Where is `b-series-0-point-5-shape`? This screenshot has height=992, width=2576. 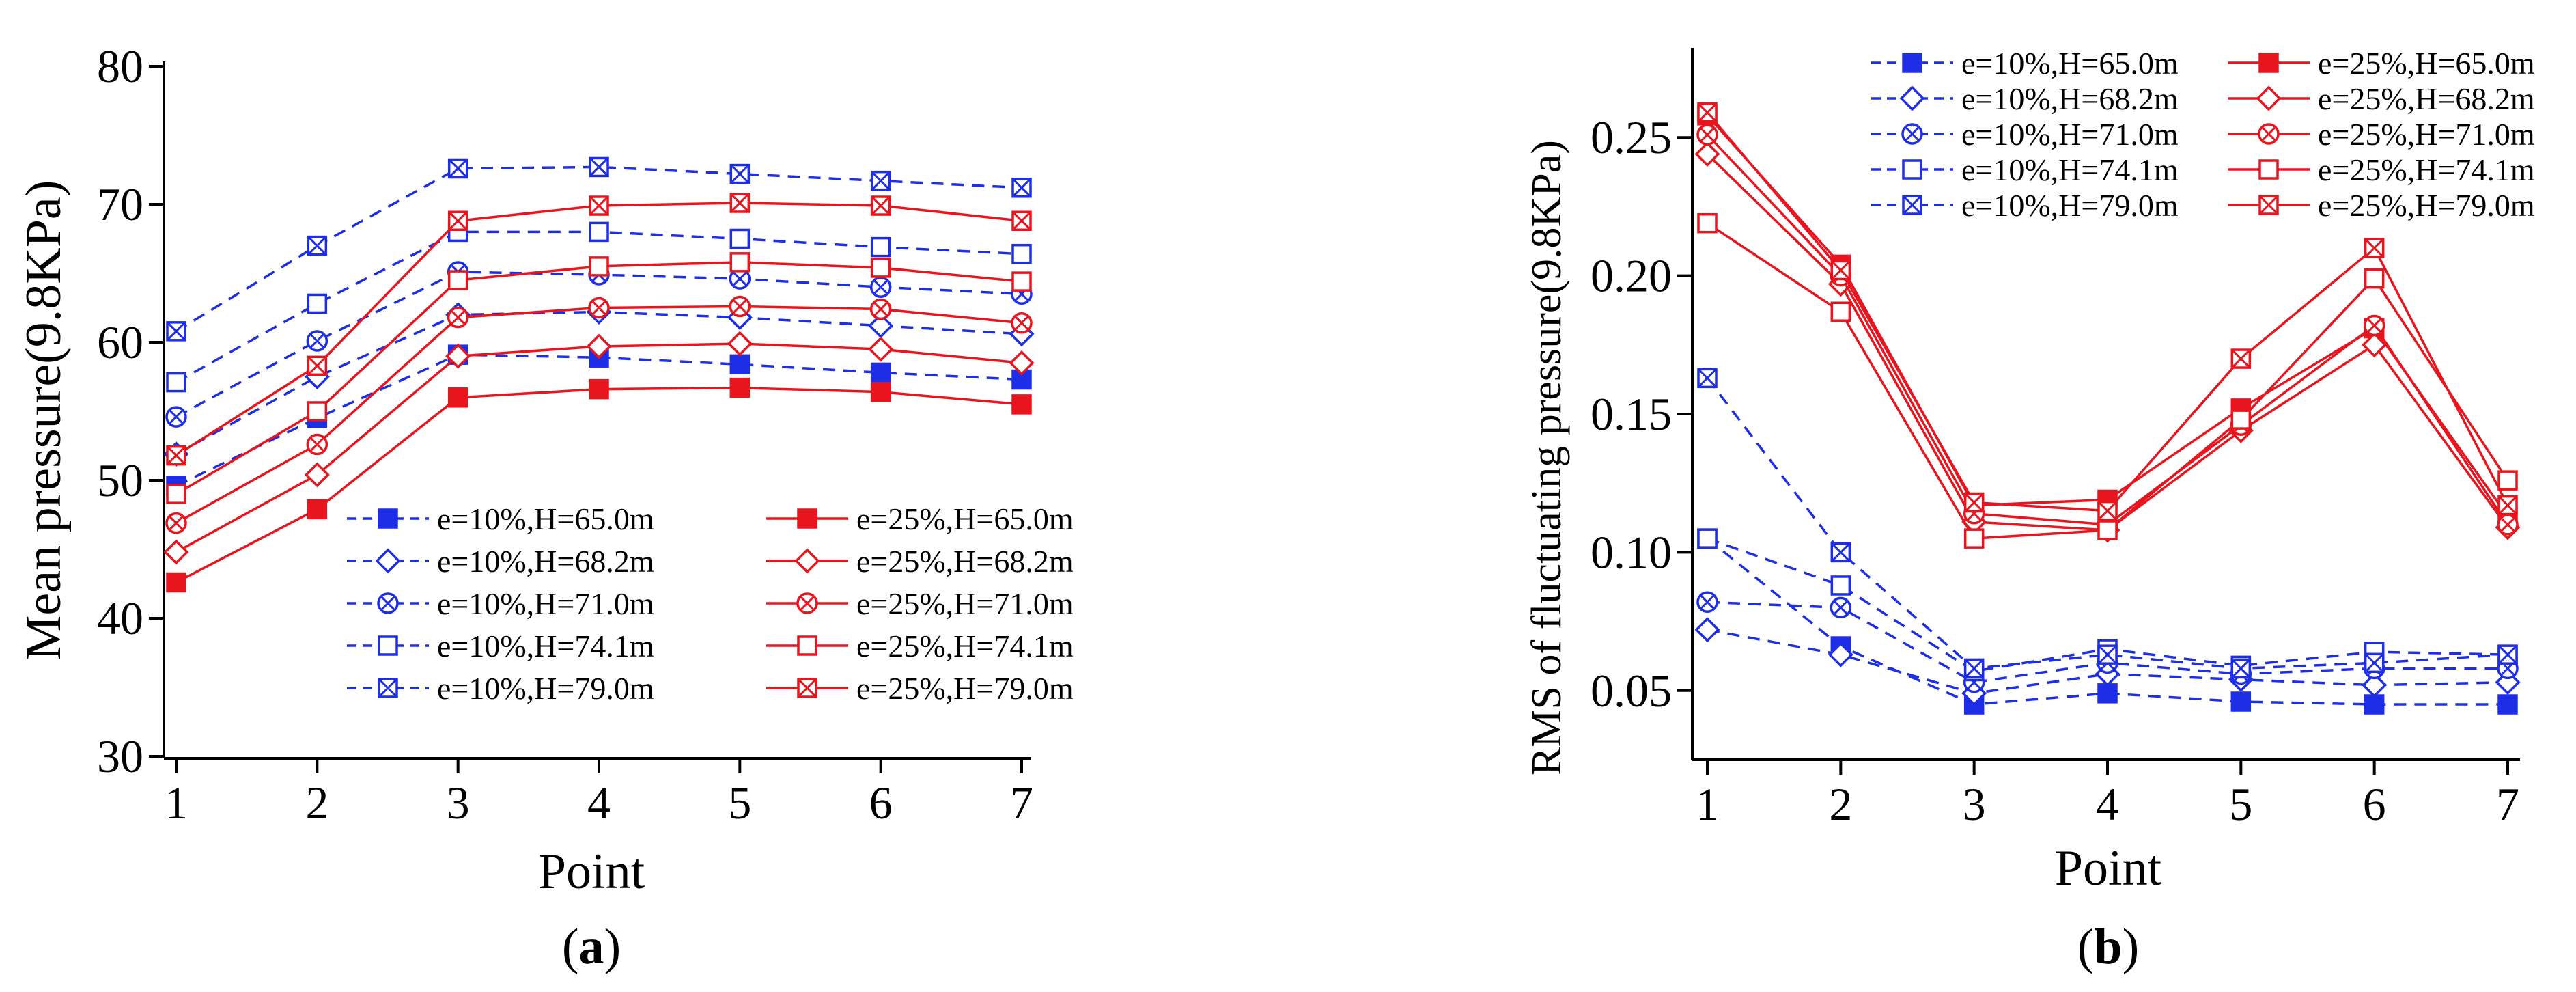
b-series-0-point-5-shape is located at coordinates (2374, 704).